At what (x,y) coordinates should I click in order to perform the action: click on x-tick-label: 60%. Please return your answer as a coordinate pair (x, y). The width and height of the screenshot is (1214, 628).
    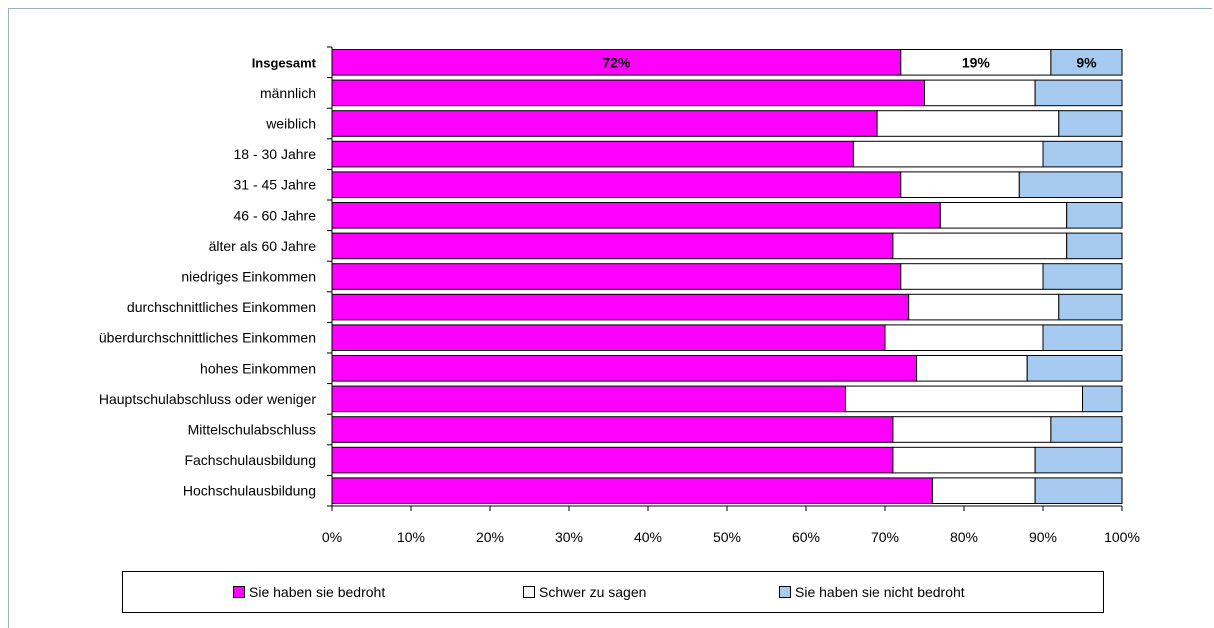
    Looking at the image, I should click on (806, 537).